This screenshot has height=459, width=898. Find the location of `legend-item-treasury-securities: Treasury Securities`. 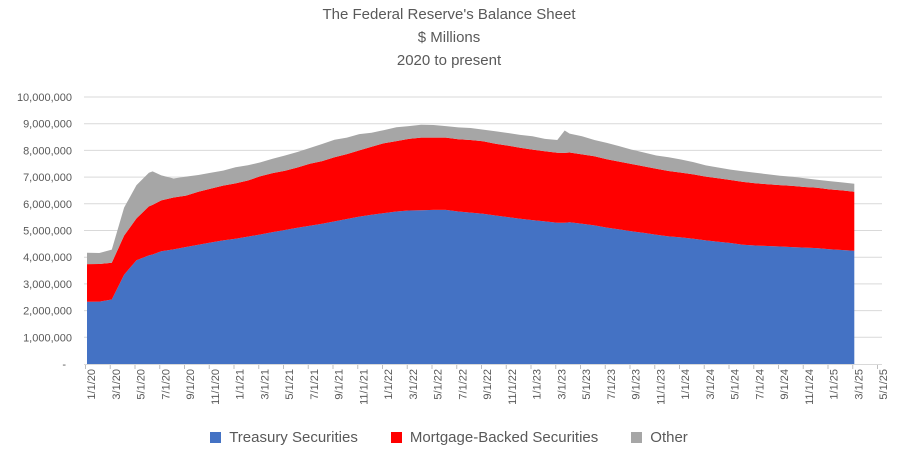

legend-item-treasury-securities: Treasury Securities is located at coordinates (284, 437).